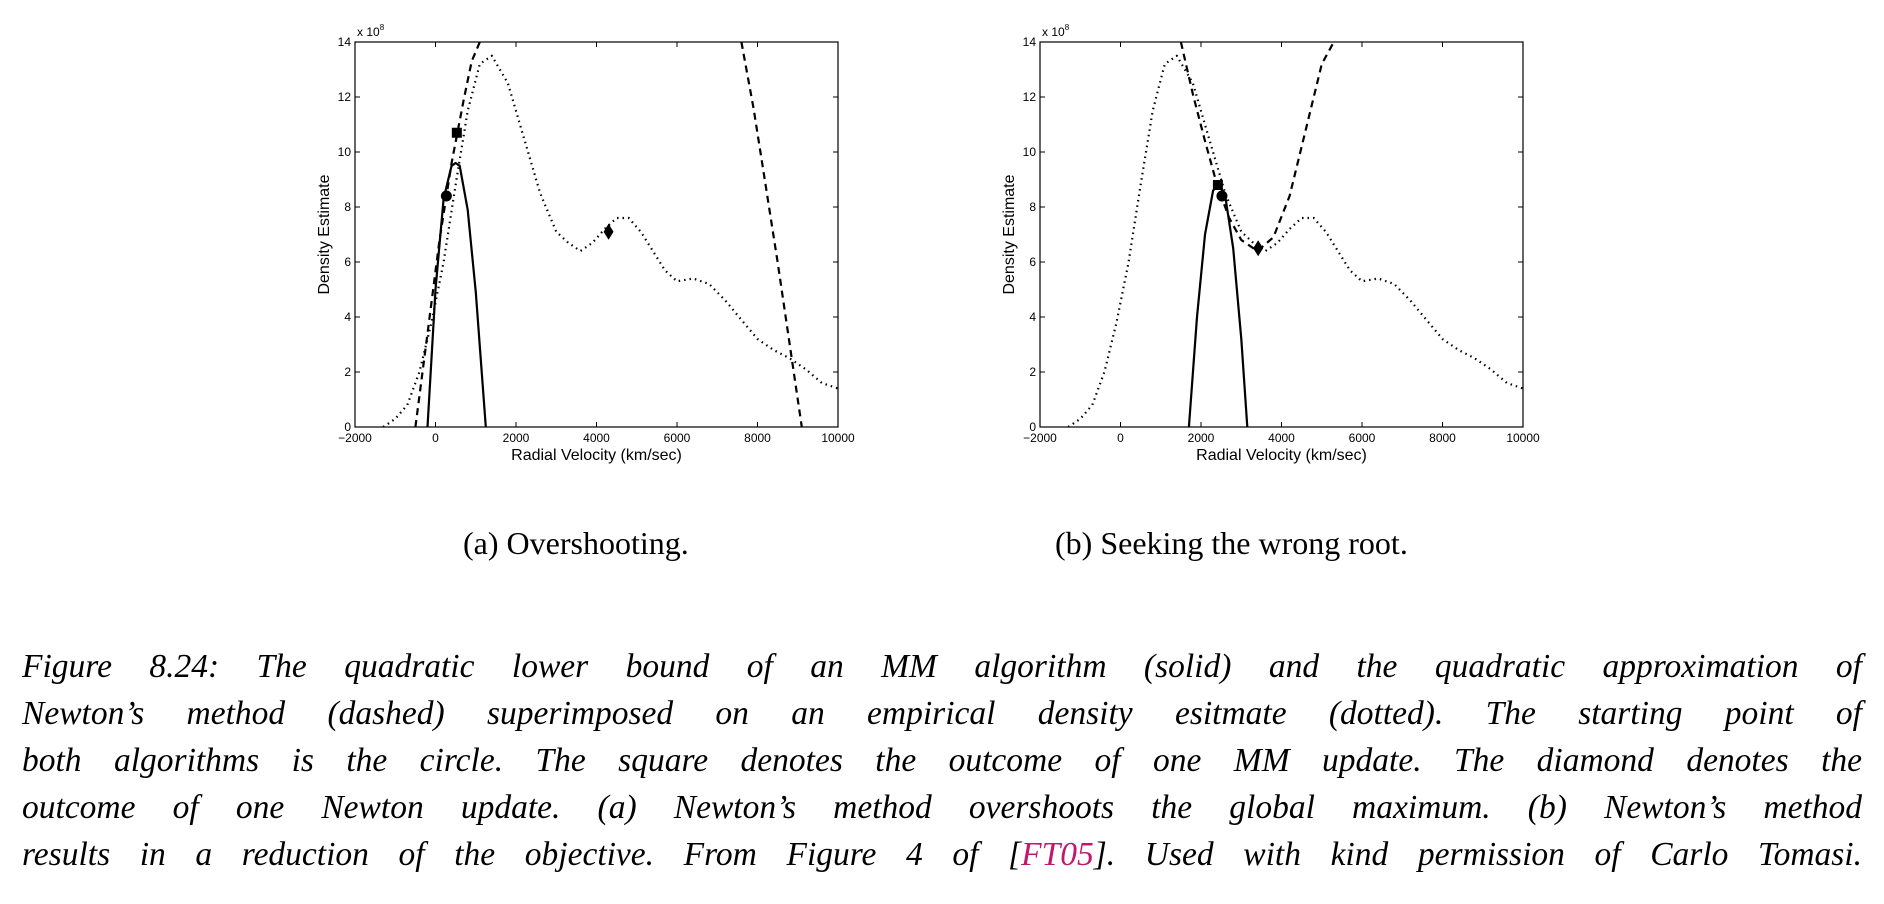 The width and height of the screenshot is (1884, 904). Describe the element at coordinates (1231, 543) in the screenshot. I see `subcaption-b: (b) Seeking the wrong root.` at that location.